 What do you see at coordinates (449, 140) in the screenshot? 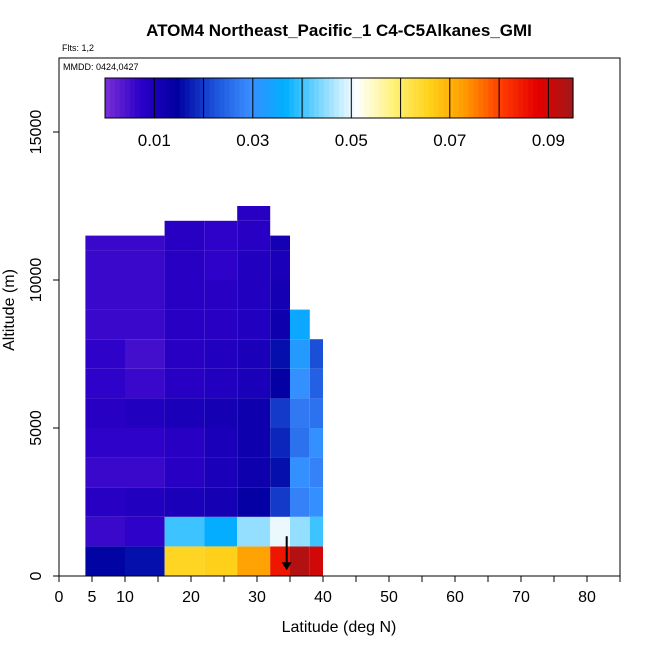
I see `colorbar-tick-label: 0.07` at bounding box center [449, 140].